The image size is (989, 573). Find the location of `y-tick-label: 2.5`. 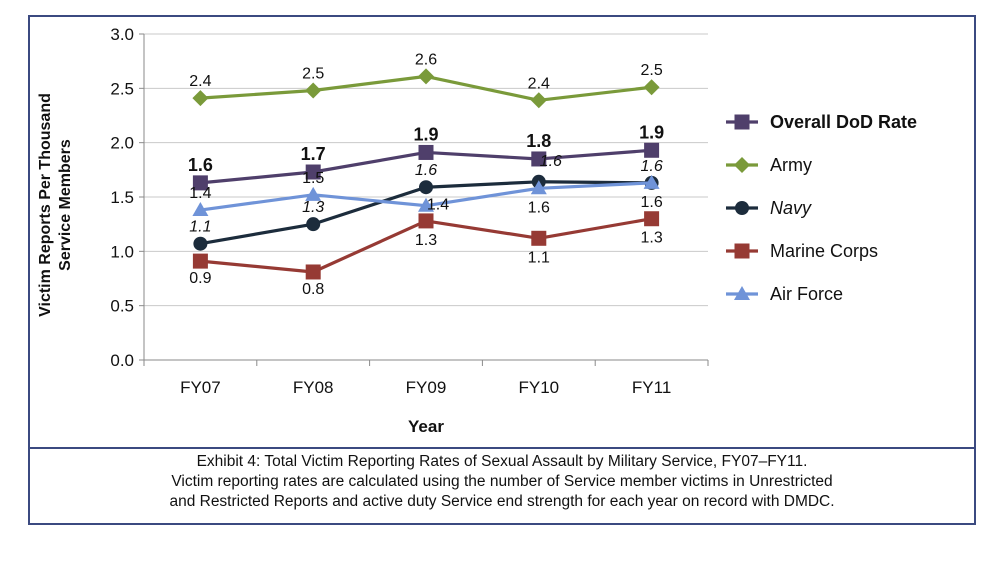

y-tick-label: 2.5 is located at coordinates (122, 88).